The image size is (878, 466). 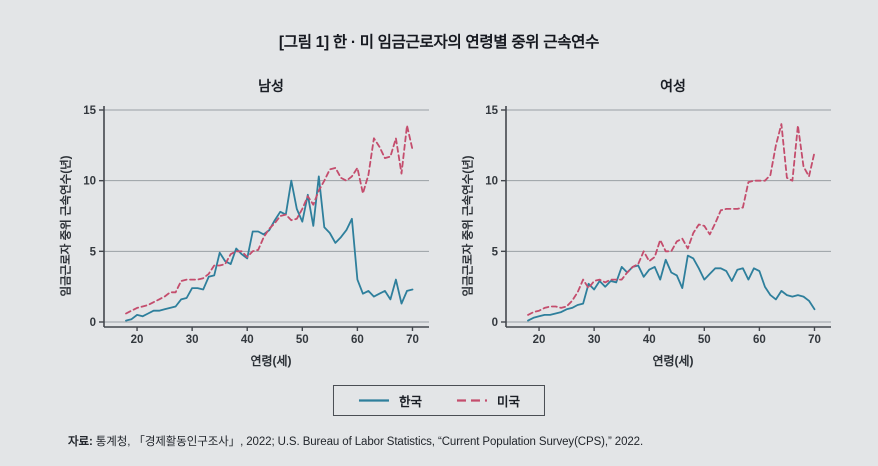 I want to click on chart-title-men: 남성, so click(x=271, y=86).